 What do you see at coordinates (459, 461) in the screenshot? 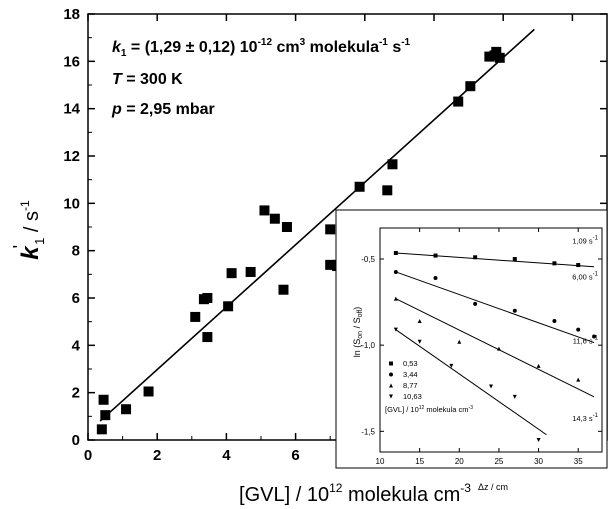
I see `inset-x-tick-label: 20` at bounding box center [459, 461].